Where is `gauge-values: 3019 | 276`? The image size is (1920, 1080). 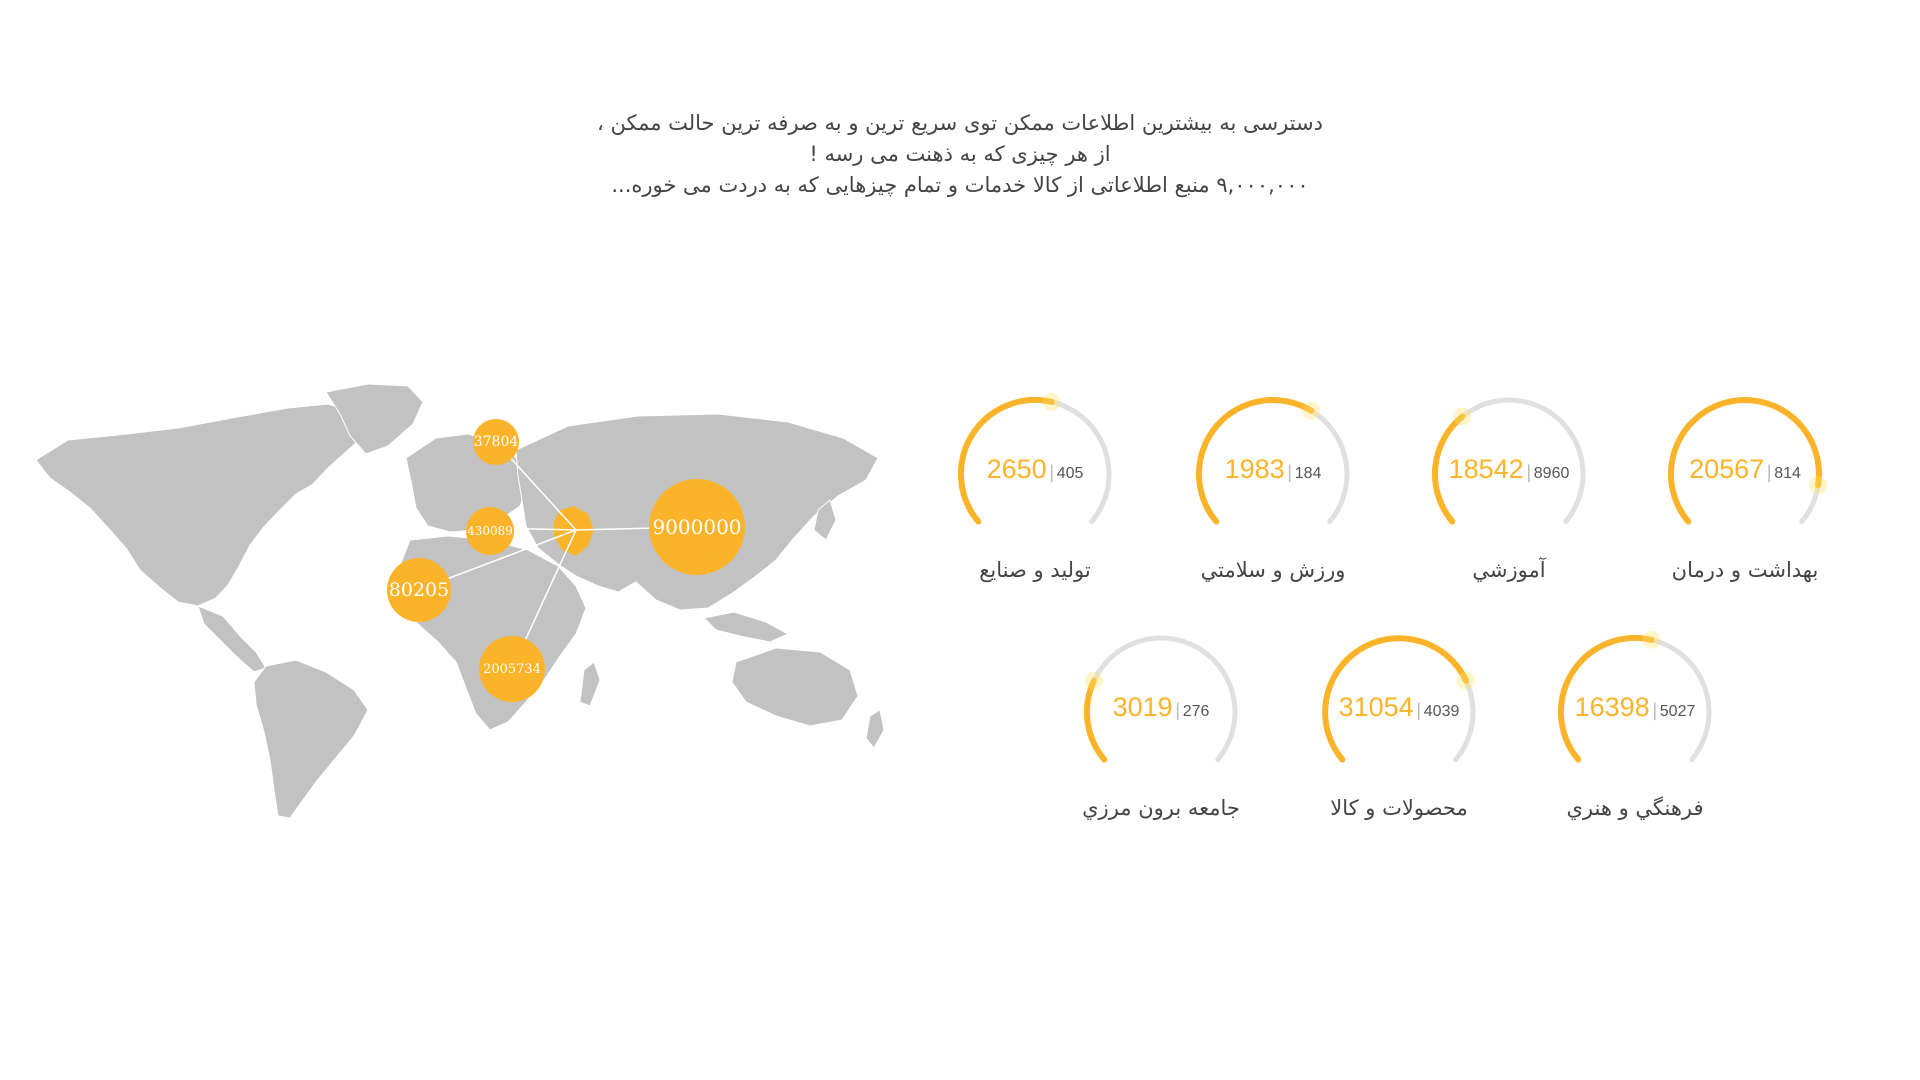 gauge-values: 3019 | 276 is located at coordinates (1161, 707).